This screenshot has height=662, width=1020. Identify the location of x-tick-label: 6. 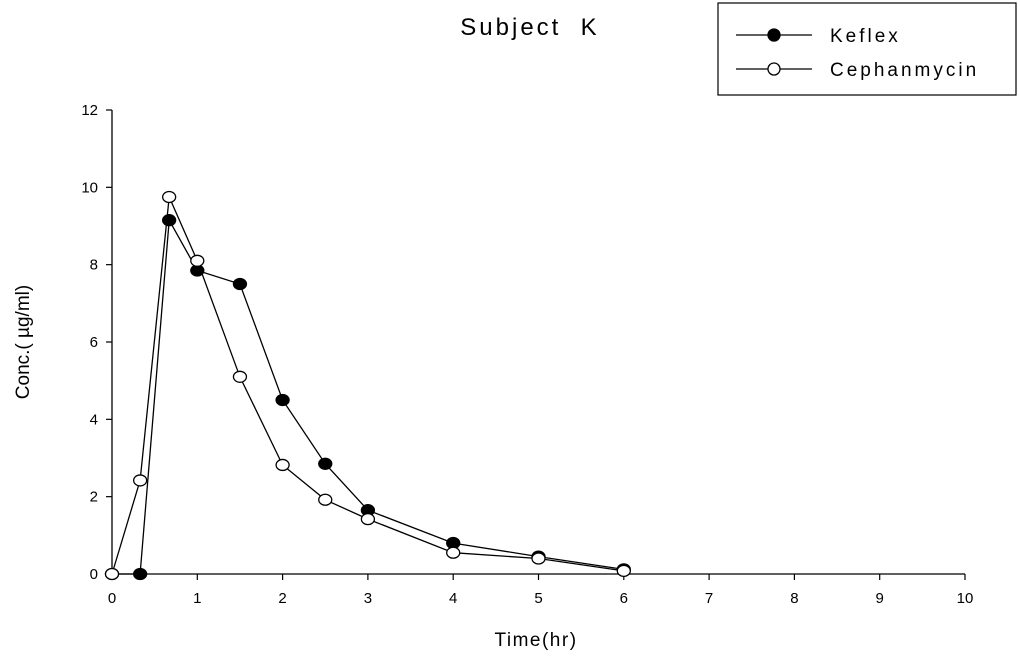
(624, 598).